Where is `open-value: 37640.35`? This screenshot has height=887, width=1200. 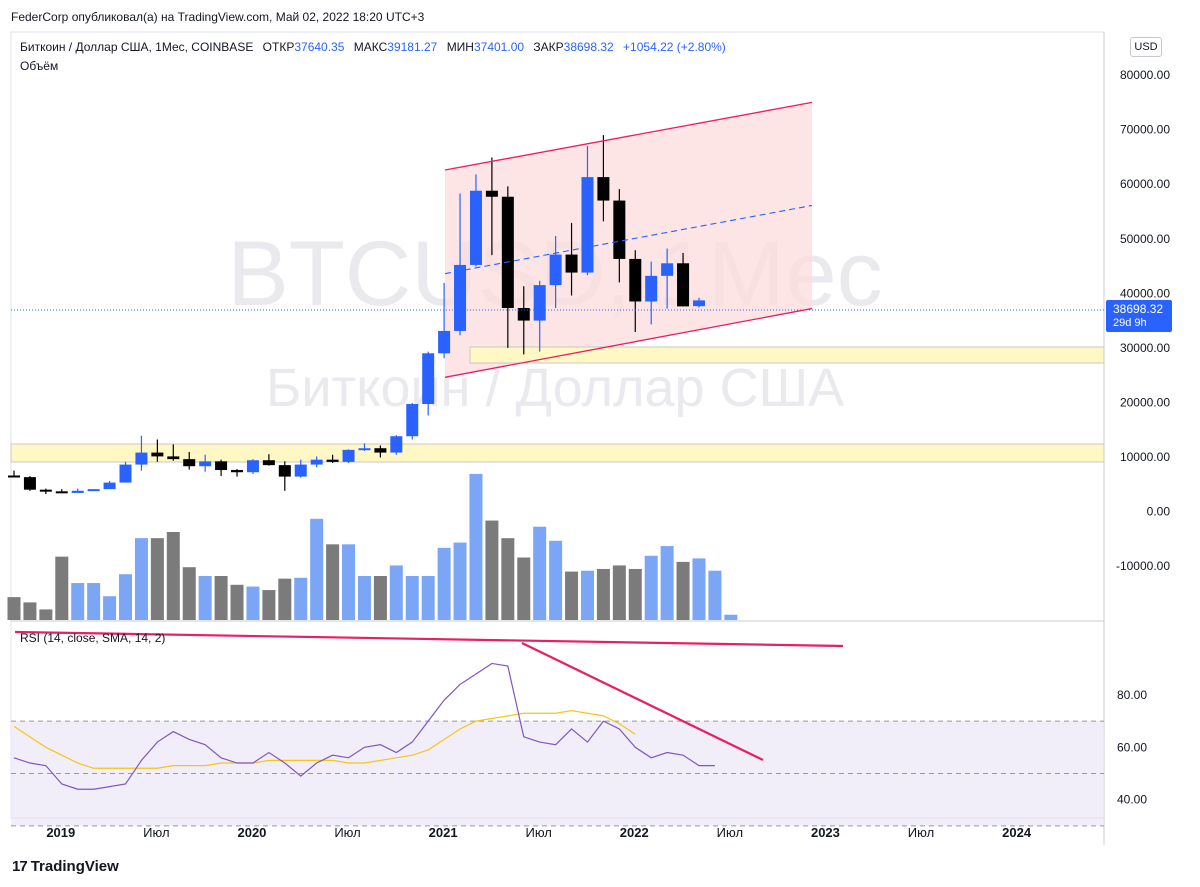
open-value: 37640.35 is located at coordinates (319, 47).